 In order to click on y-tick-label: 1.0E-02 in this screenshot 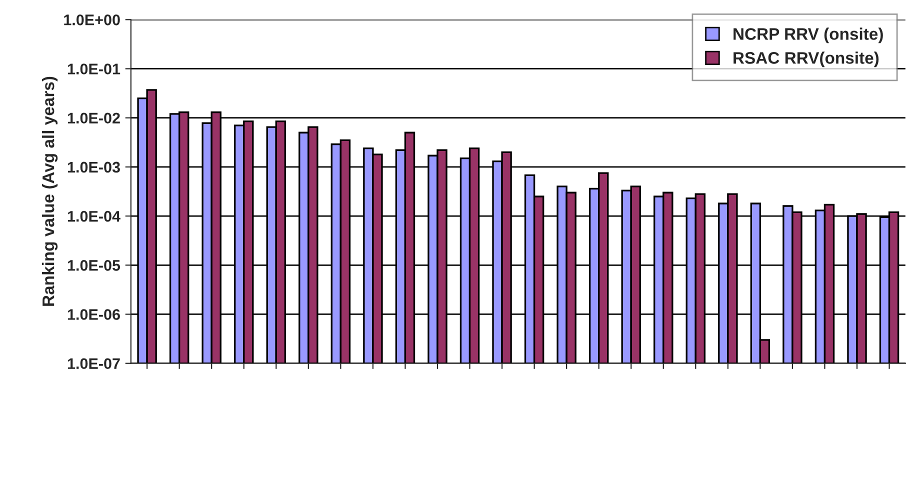, I will do `click(94, 118)`.